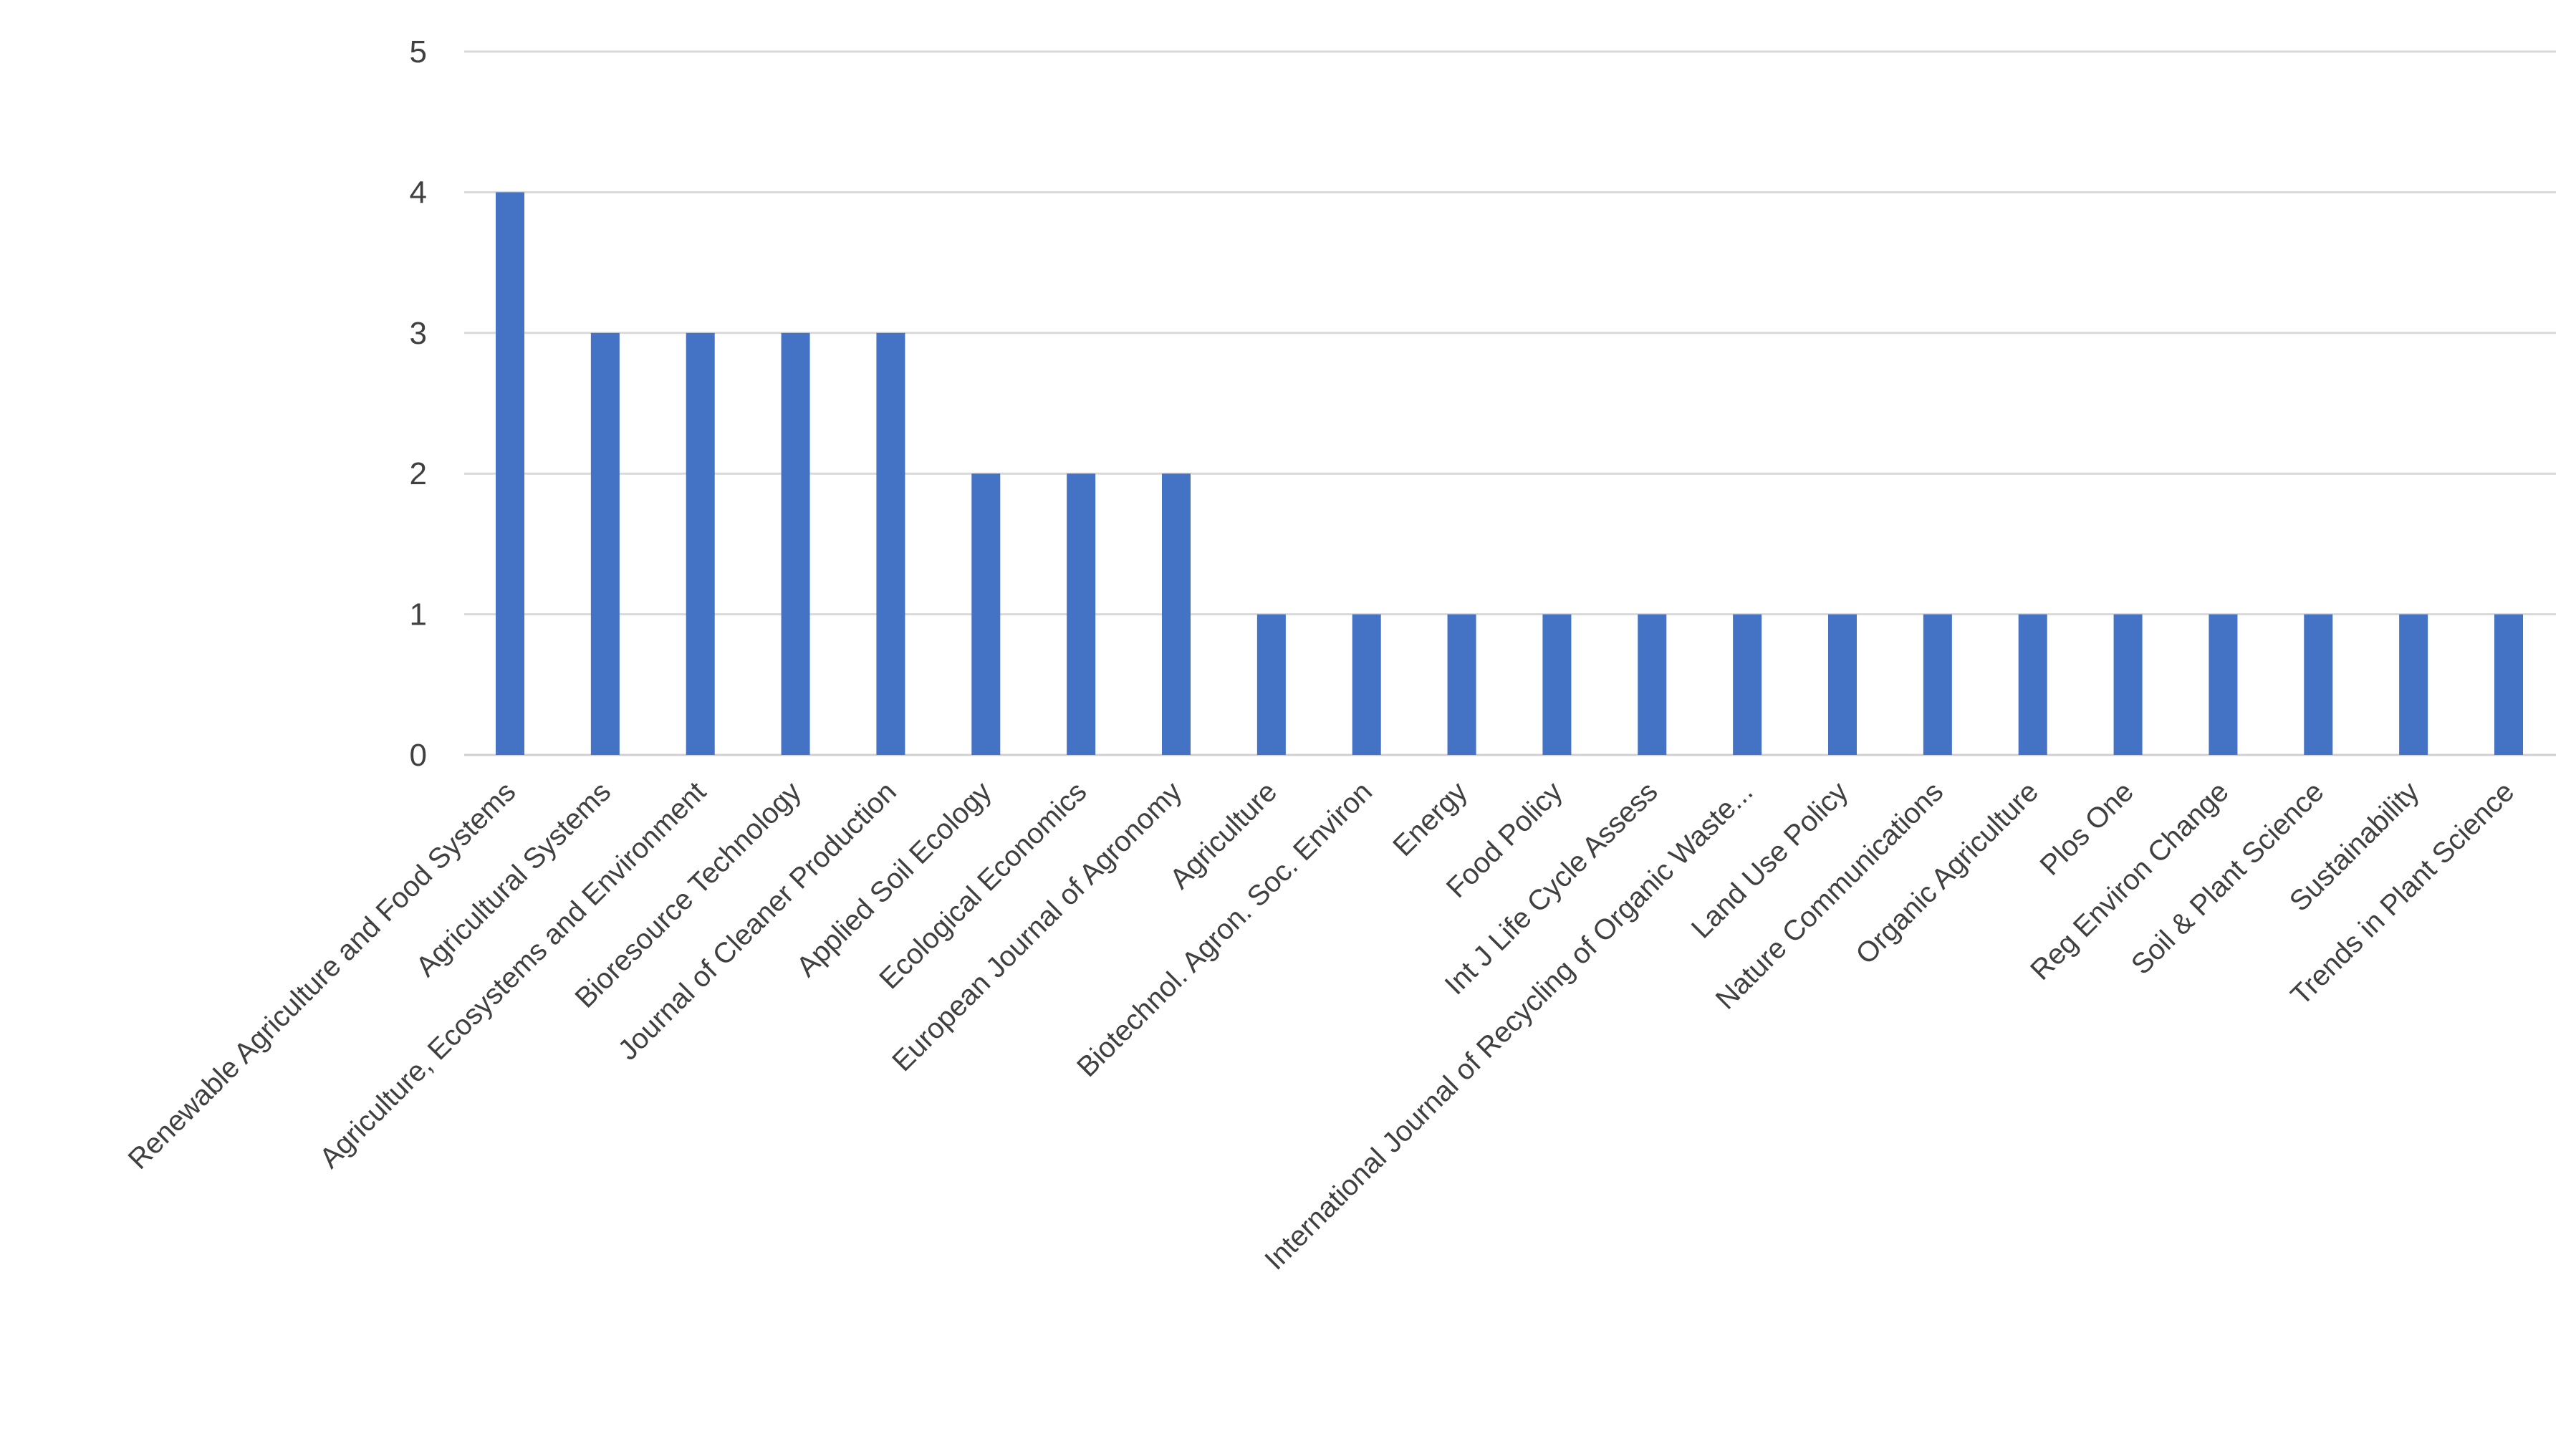  Describe the element at coordinates (419, 52) in the screenshot. I see `y-tick-label: 5` at that location.